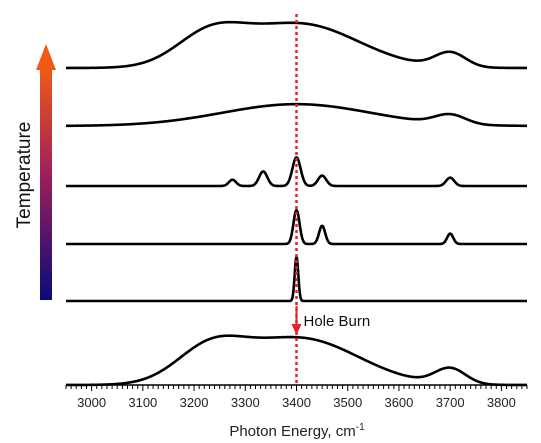 Image resolution: width=541 pixels, height=443 pixels. I want to click on x-axis-title: Photon Energy, cm-1, so click(297, 431).